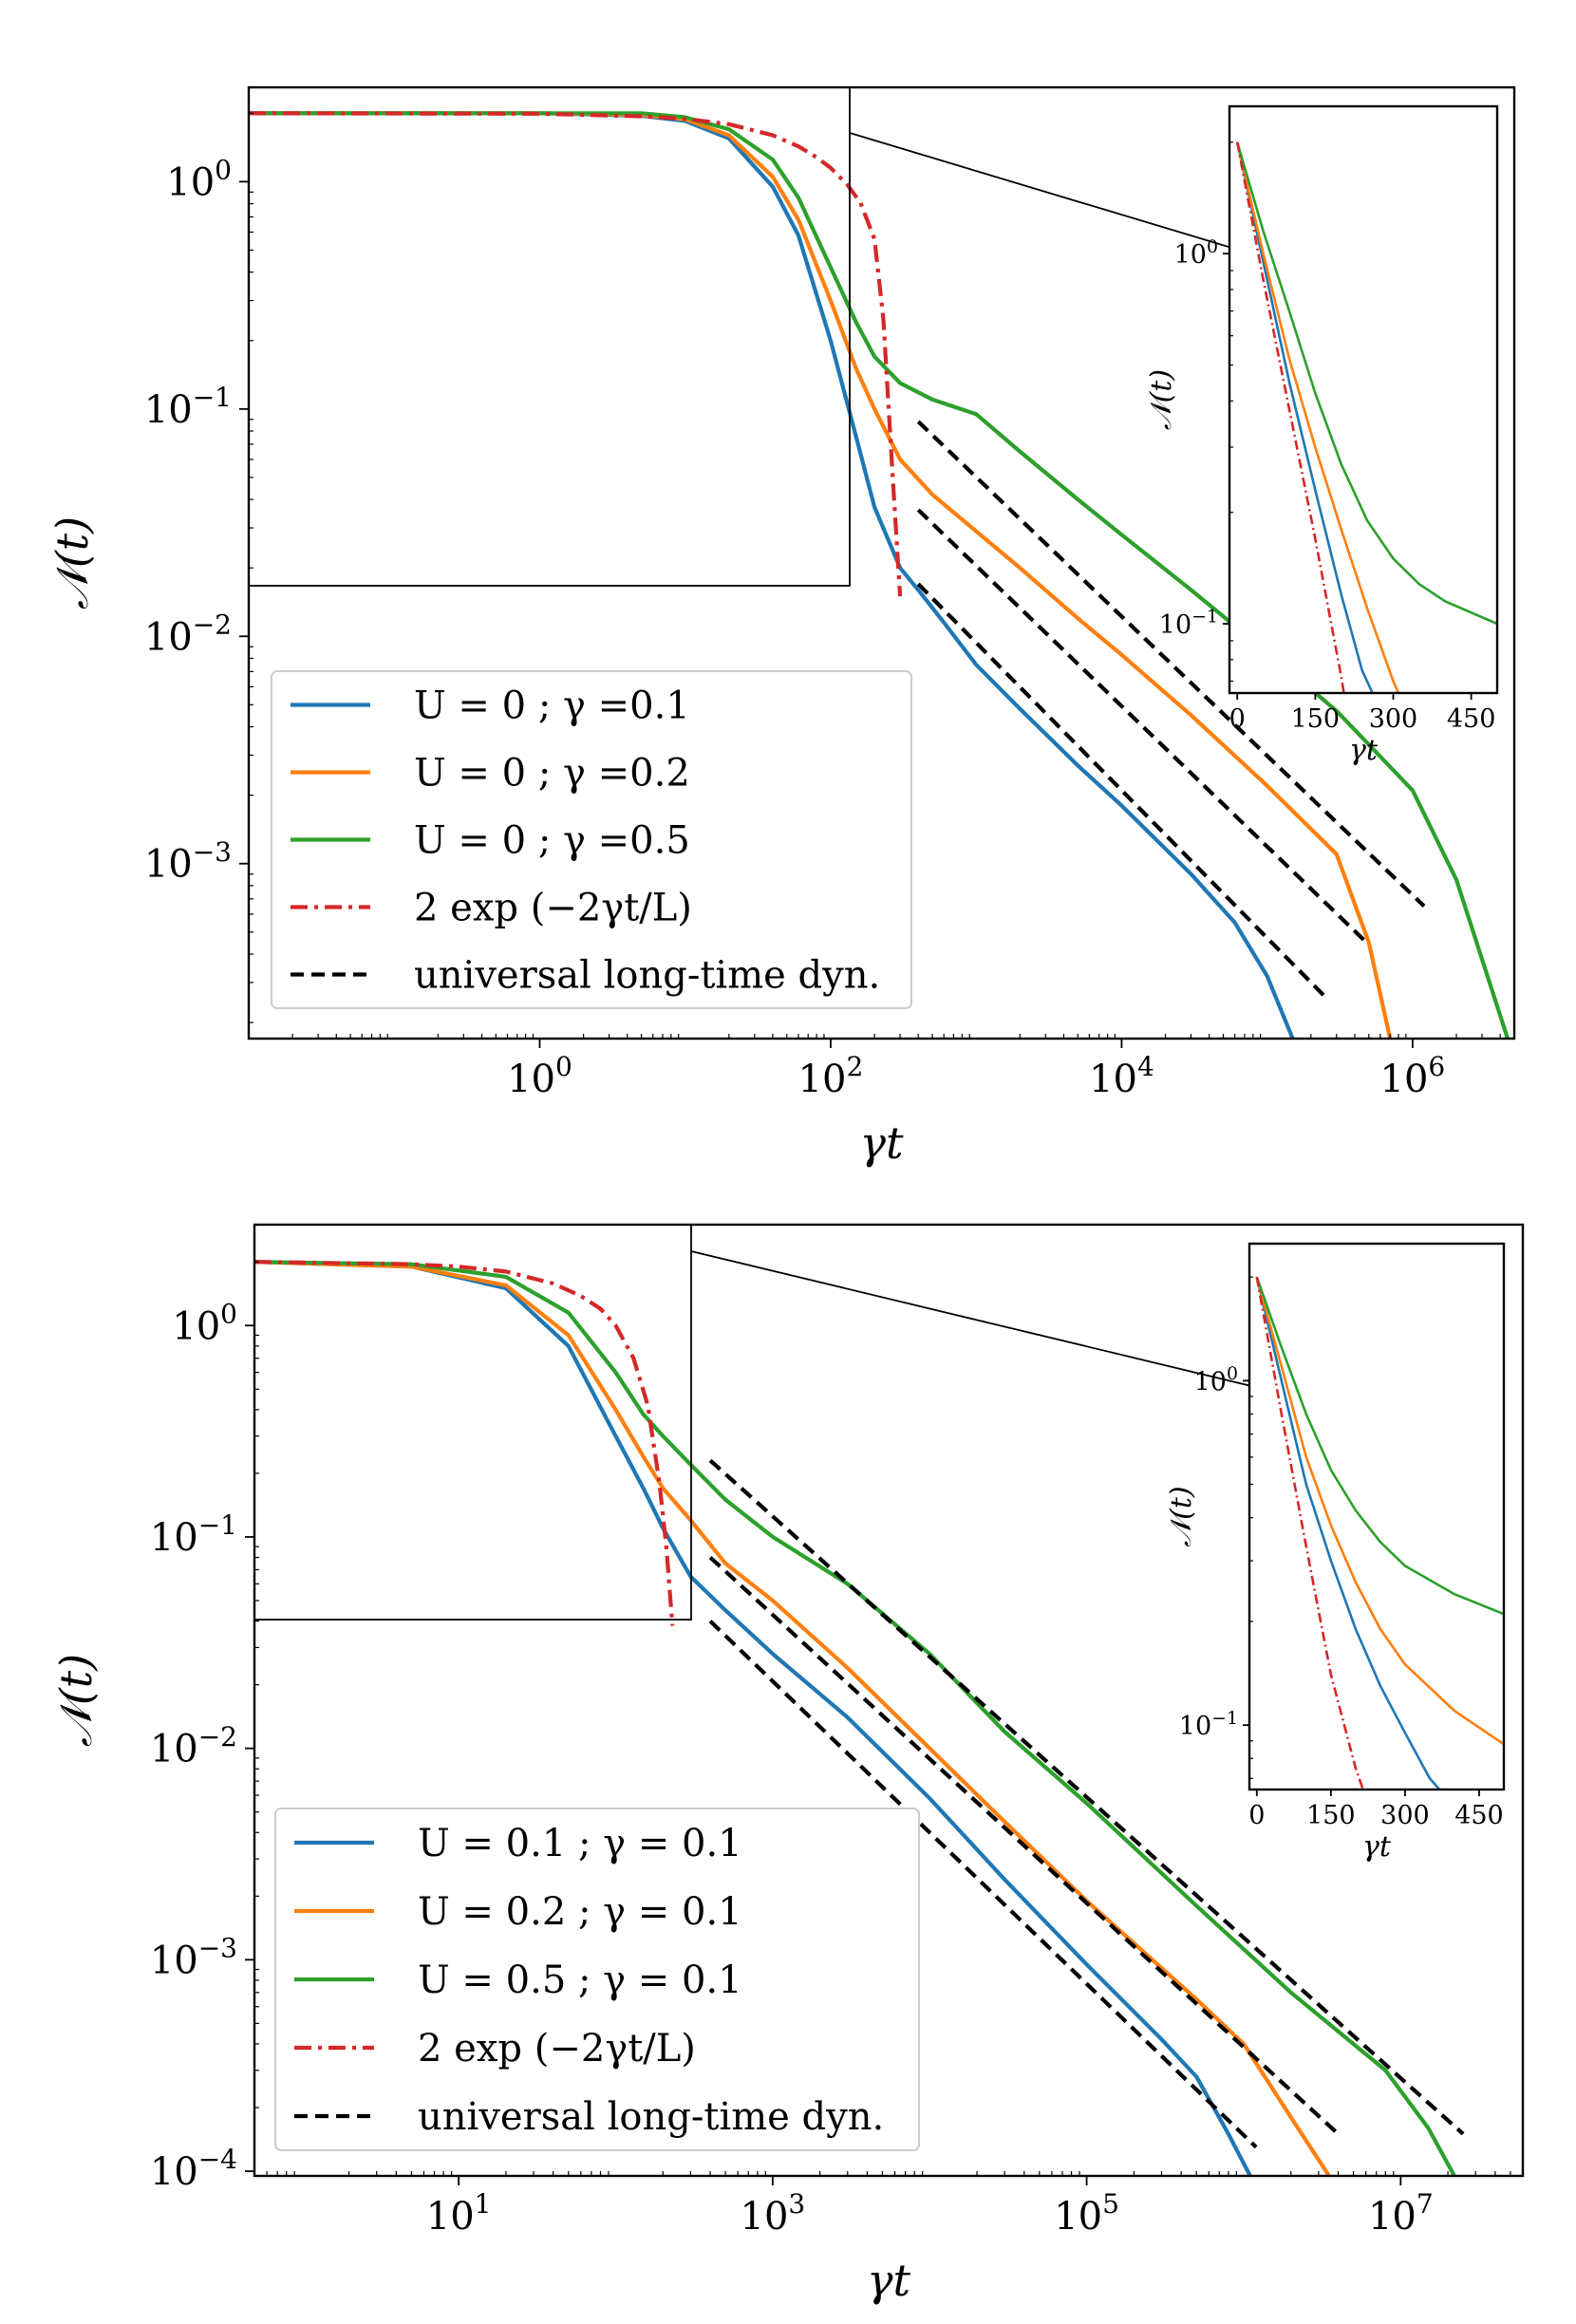 The height and width of the screenshot is (2324, 1576). I want to click on x-tick-label: 10⁰, so click(539, 1076).